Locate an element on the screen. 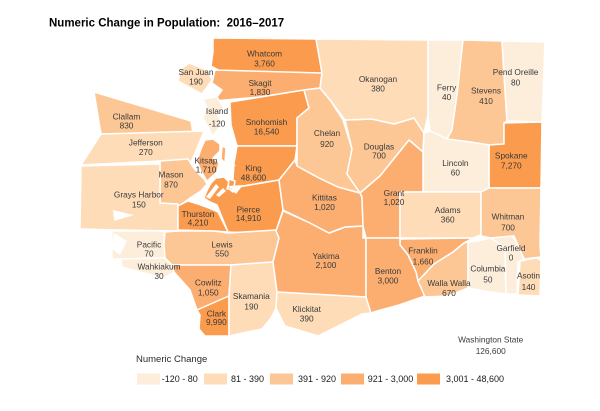 The image size is (600, 411). svg-text: 150 is located at coordinates (139, 205).